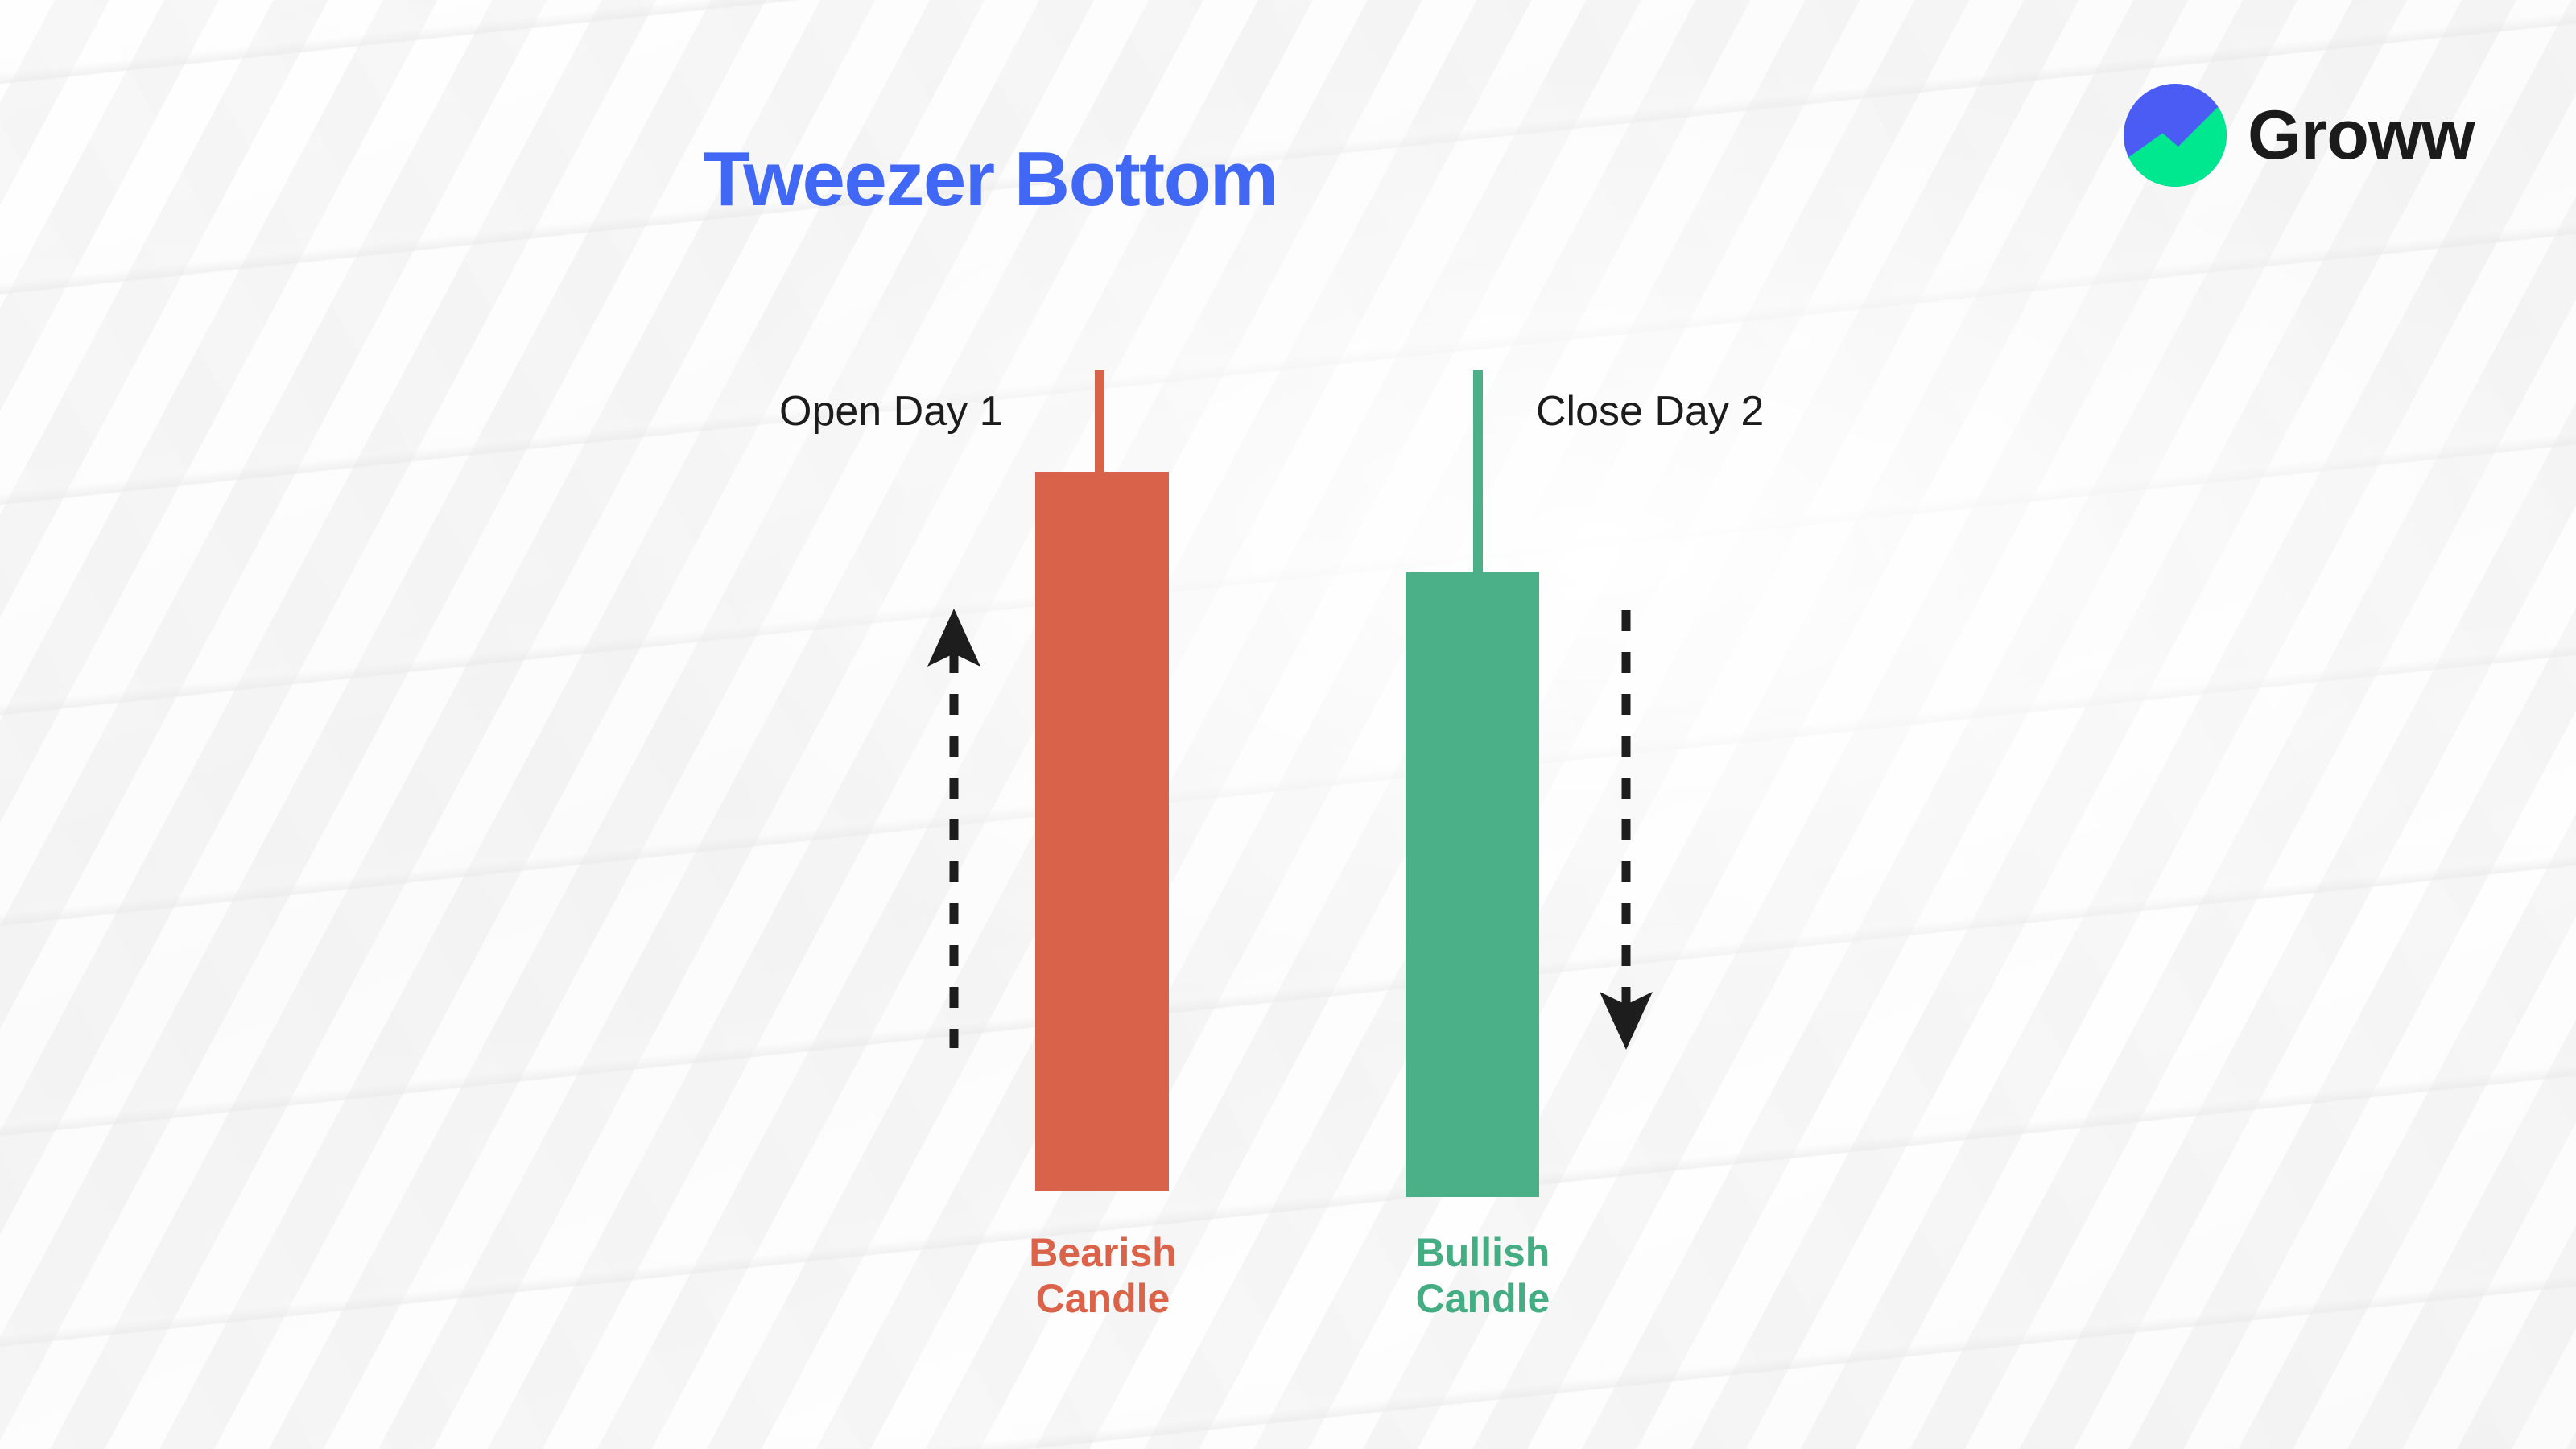  Describe the element at coordinates (1650, 411) in the screenshot. I see `label-close-day-2: Close Day 2` at that location.